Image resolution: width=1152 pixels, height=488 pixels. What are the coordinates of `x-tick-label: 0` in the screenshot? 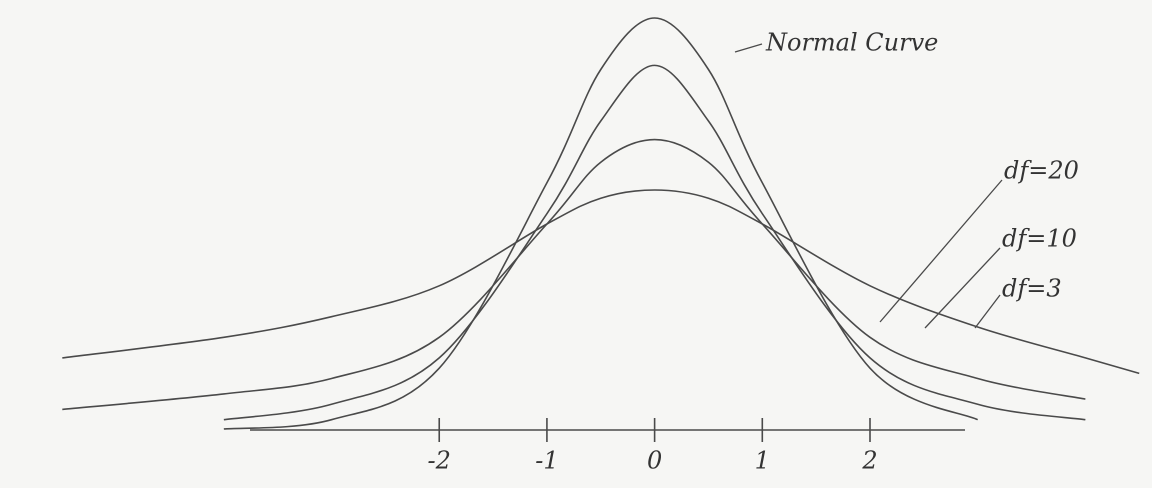 It's located at (654, 461).